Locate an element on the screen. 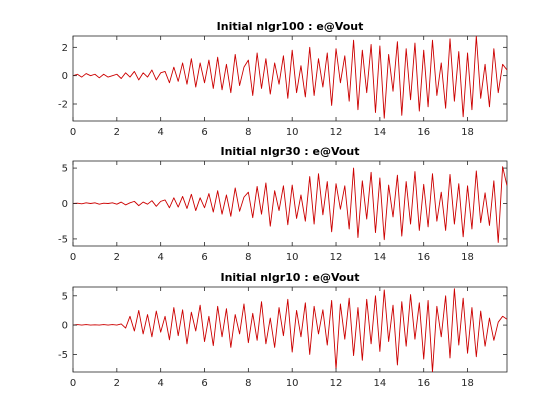 Image resolution: width=560 pixels, height=420 pixels. subplot-title: Initial nlgr30 : e@Vout is located at coordinates (289, 151).